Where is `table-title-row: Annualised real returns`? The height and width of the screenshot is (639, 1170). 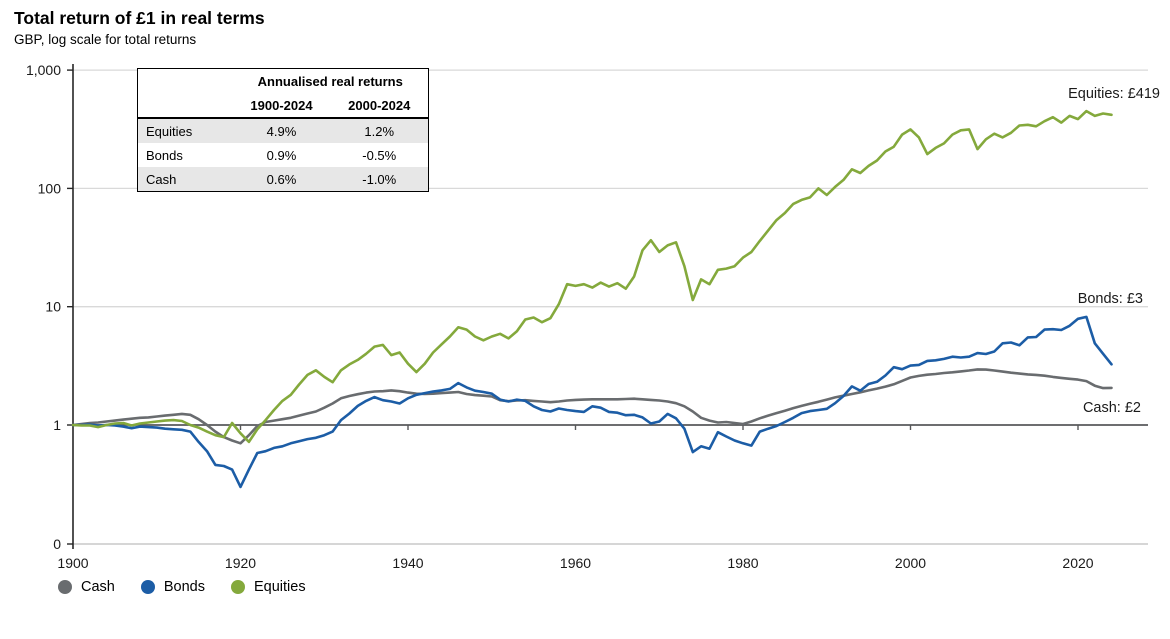
table-title-row: Annualised real returns is located at coordinates (283, 81).